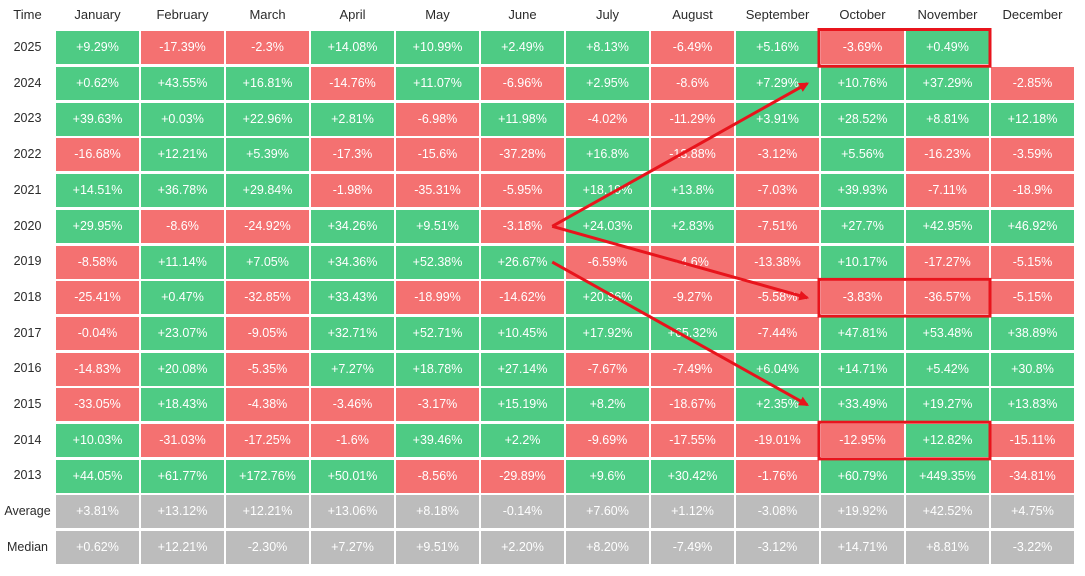 Image resolution: width=1085 pixels, height=576 pixels. I want to click on cell-2021-september: -7.03%, so click(777, 191).